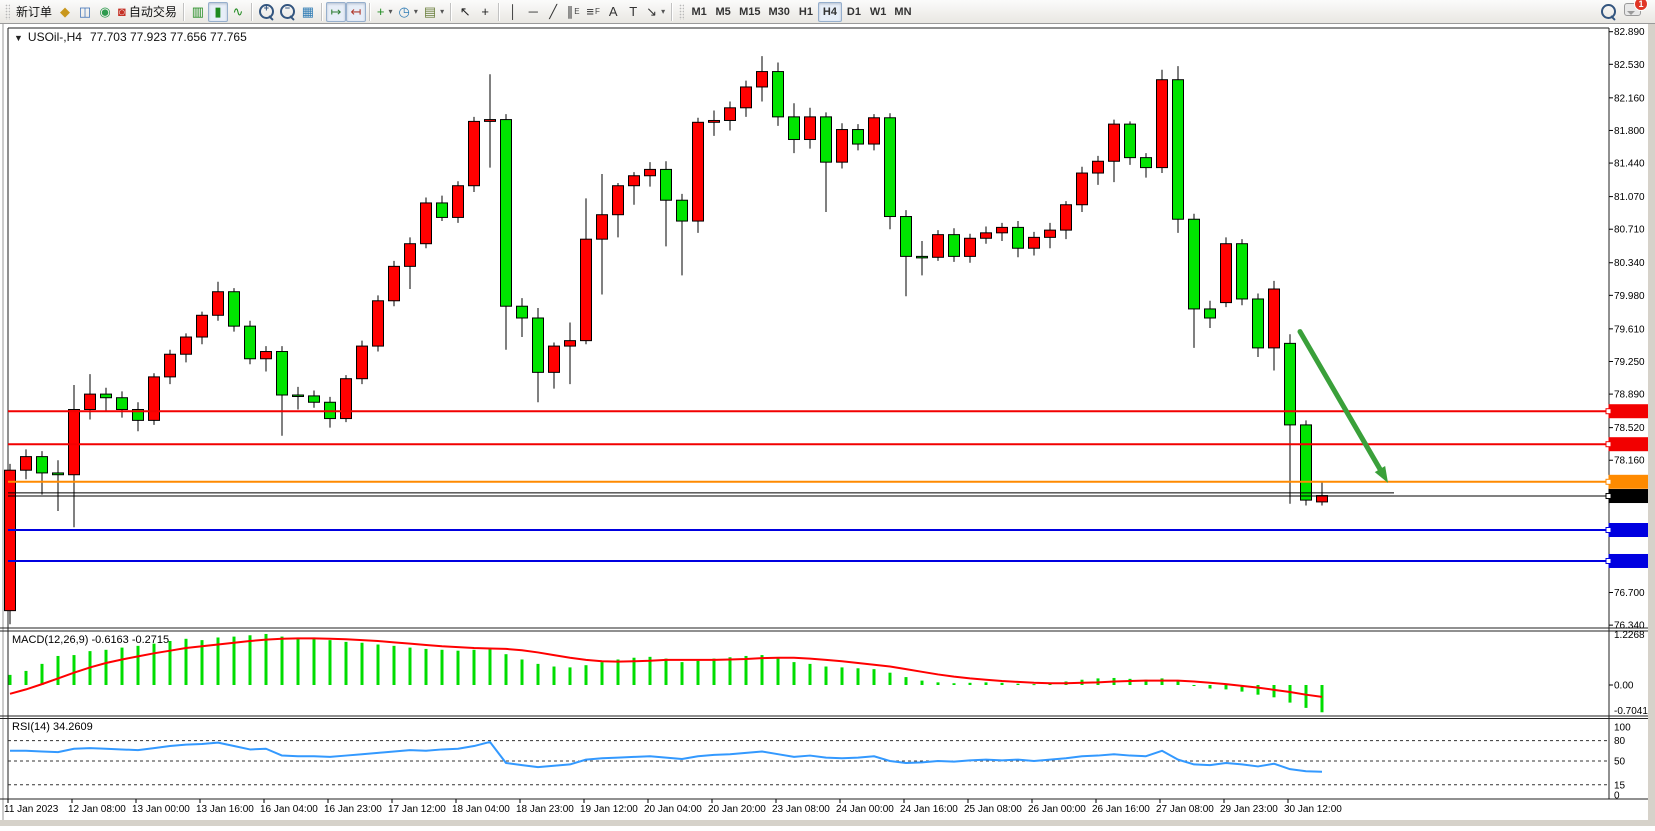 This screenshot has height=831, width=1655. I want to click on cube-icon: ◆, so click(65, 11).